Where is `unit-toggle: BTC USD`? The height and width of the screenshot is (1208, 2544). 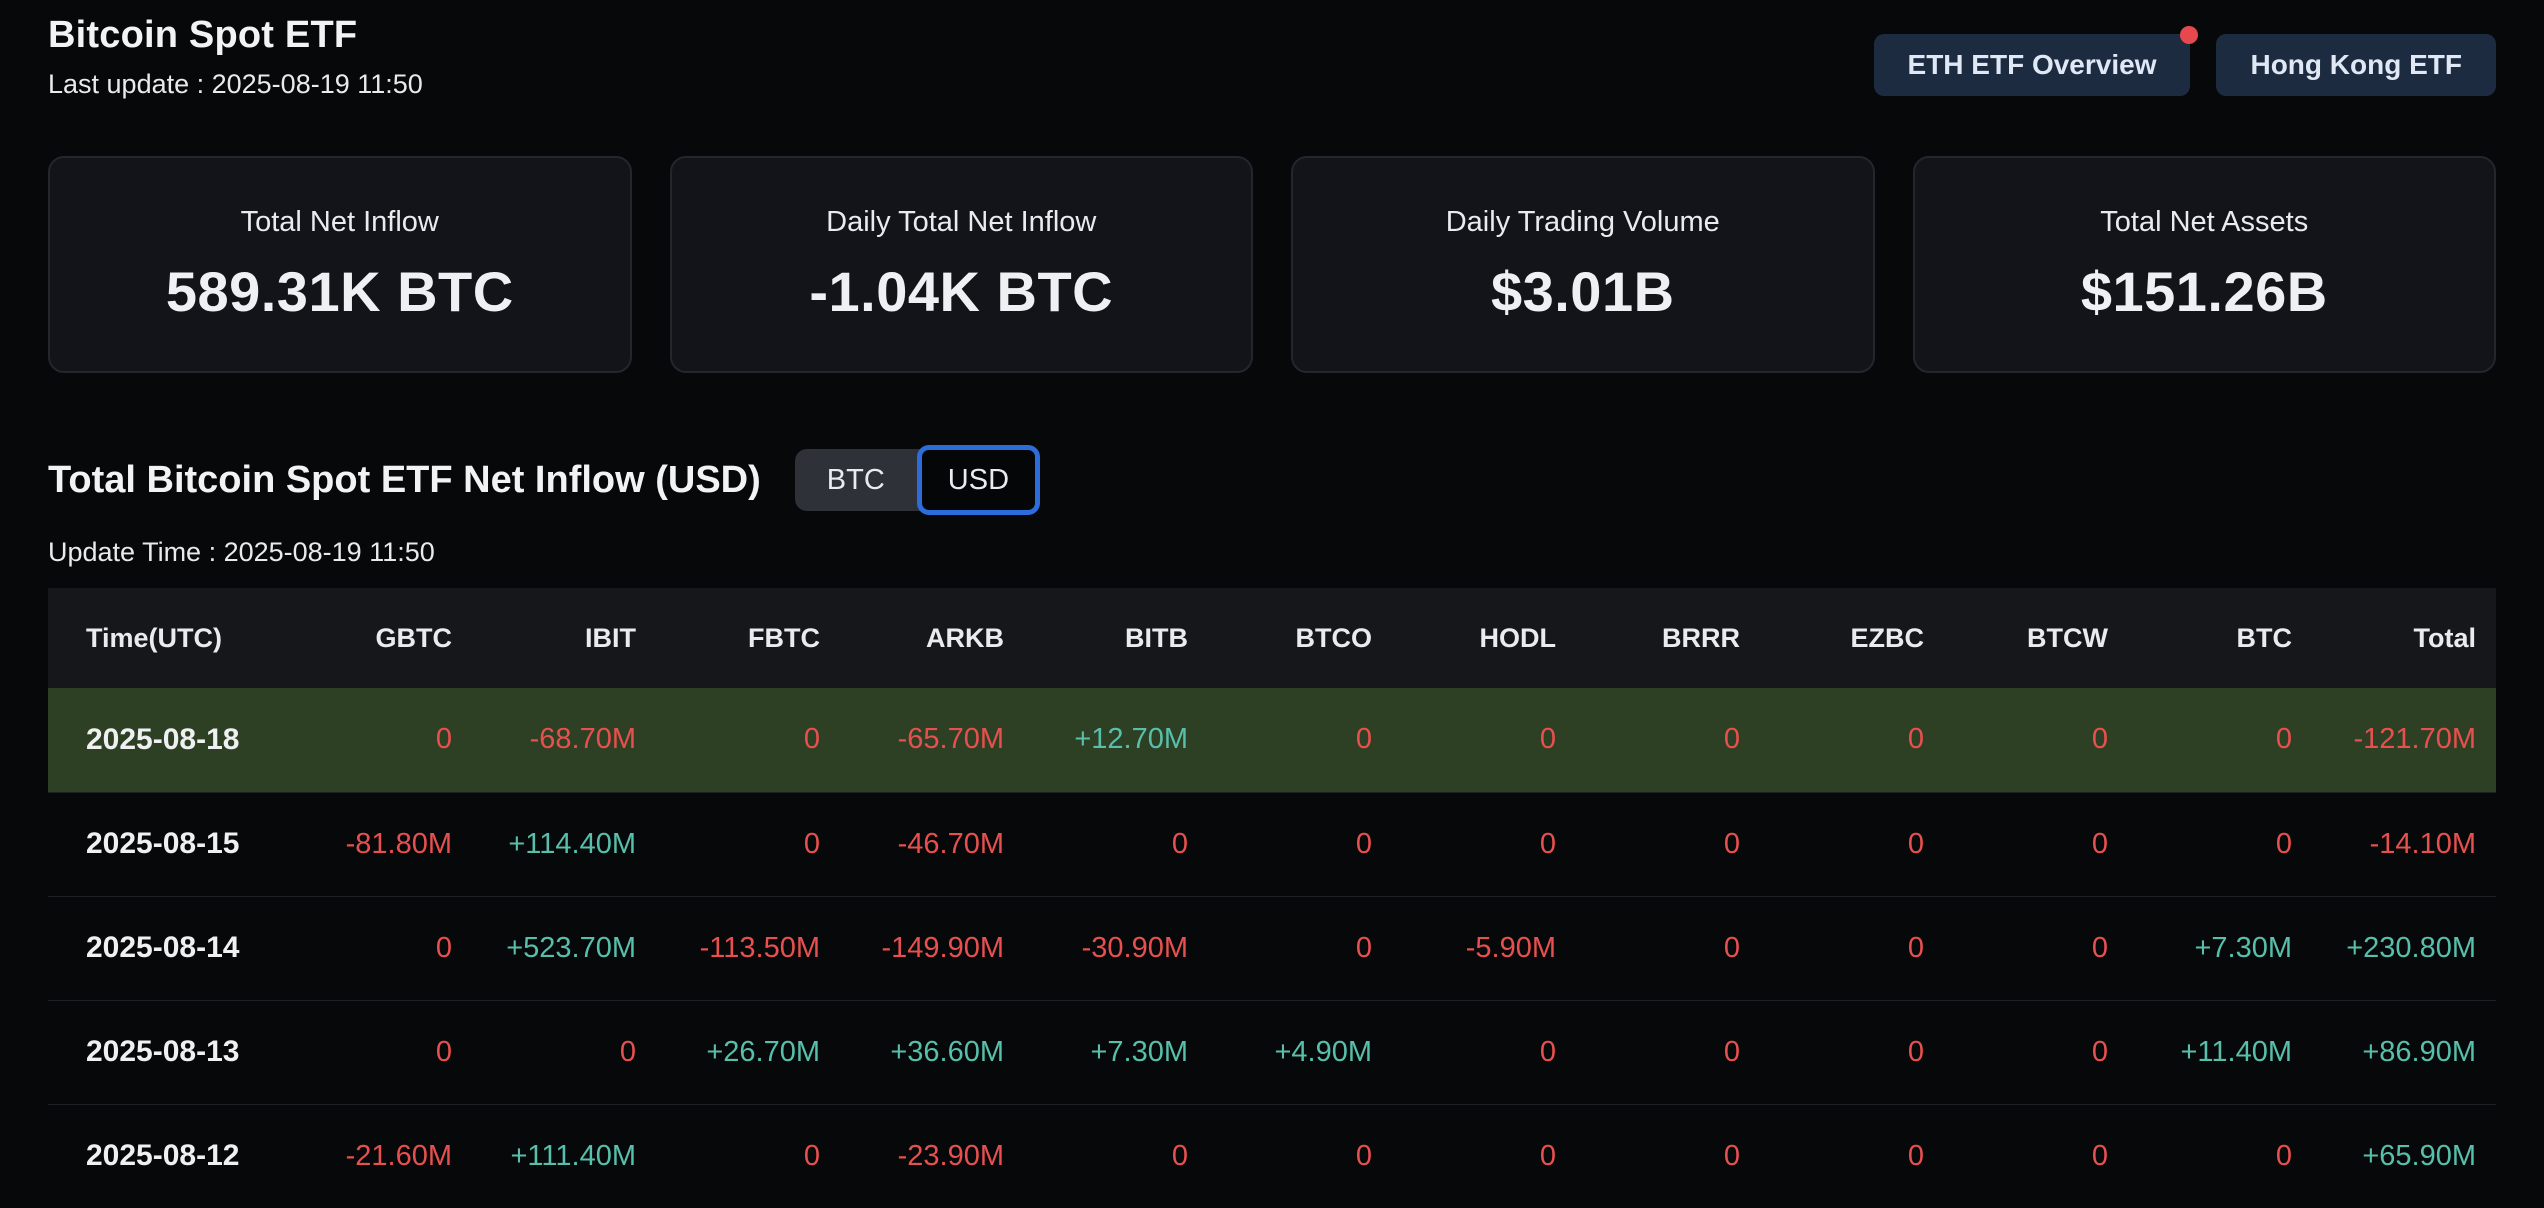 unit-toggle: BTC USD is located at coordinates (917, 480).